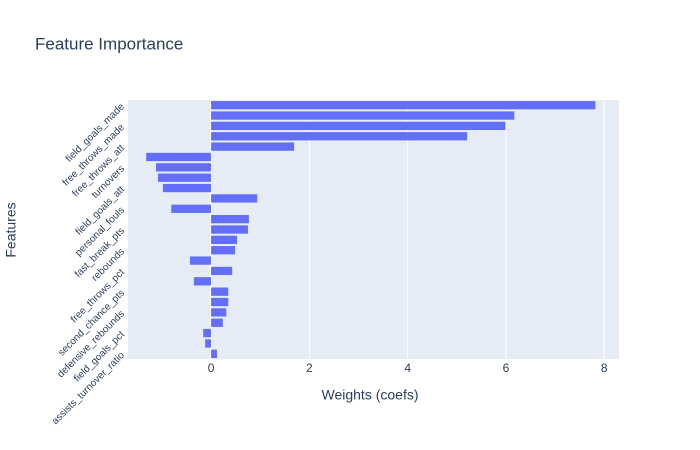 The width and height of the screenshot is (700, 450). I want to click on x-tick-label: 4, so click(407, 368).